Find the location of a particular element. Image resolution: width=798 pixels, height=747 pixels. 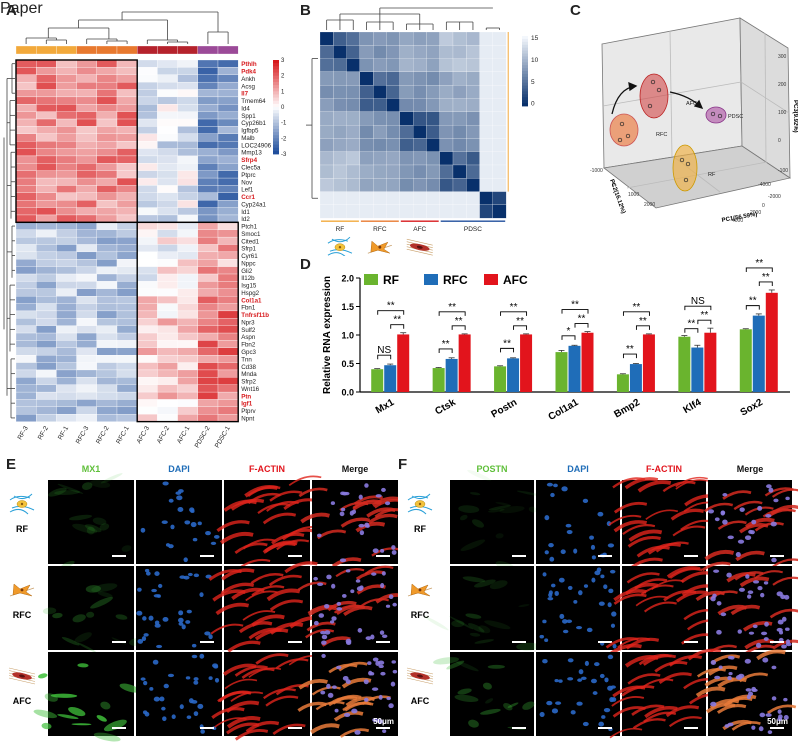

gene-label: Cyp26b1 is located at coordinates (253, 123).